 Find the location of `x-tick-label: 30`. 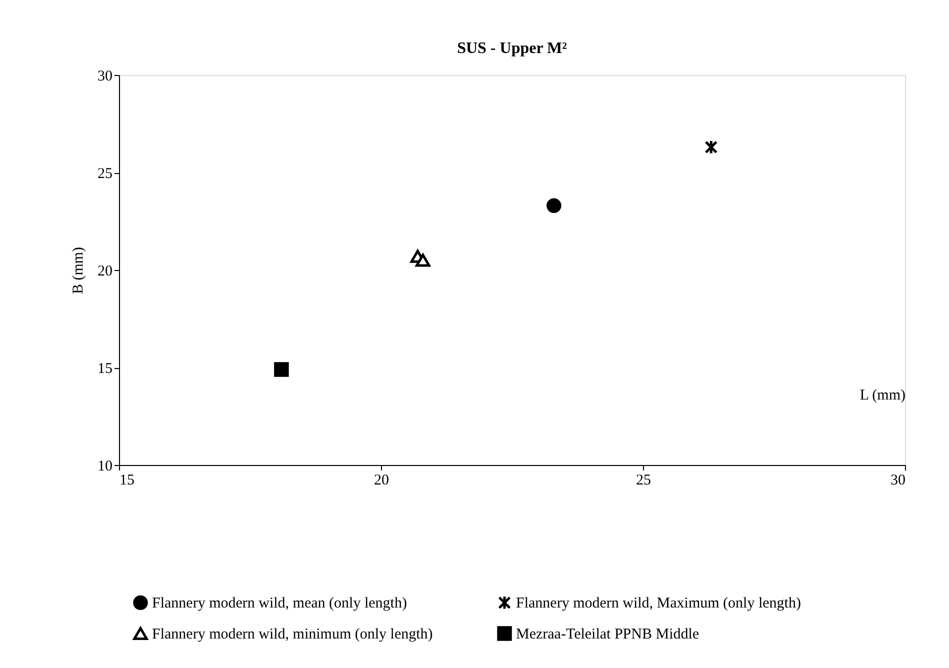

x-tick-label: 30 is located at coordinates (898, 480).